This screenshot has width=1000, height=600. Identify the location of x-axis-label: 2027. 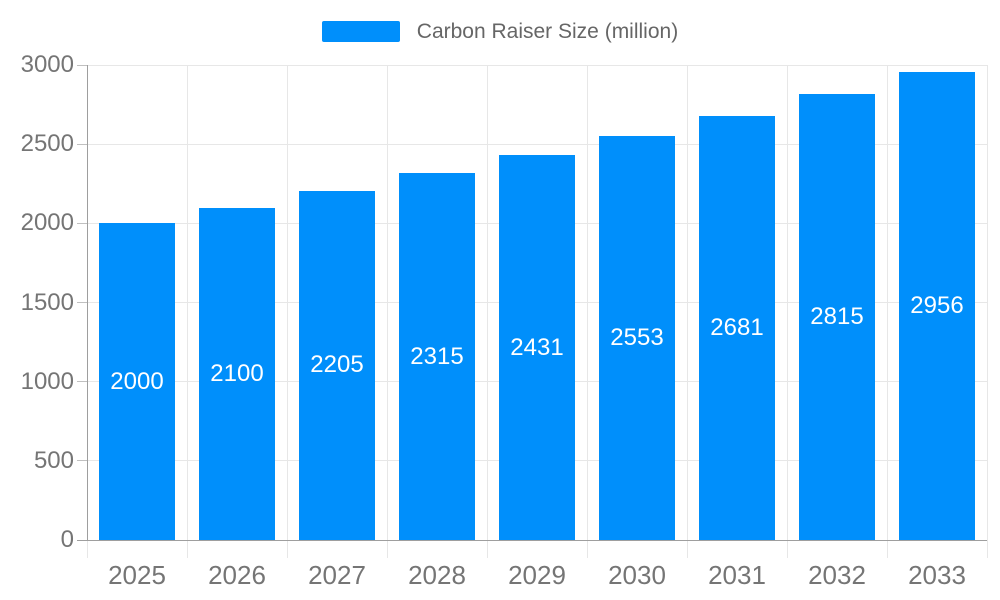
(337, 575).